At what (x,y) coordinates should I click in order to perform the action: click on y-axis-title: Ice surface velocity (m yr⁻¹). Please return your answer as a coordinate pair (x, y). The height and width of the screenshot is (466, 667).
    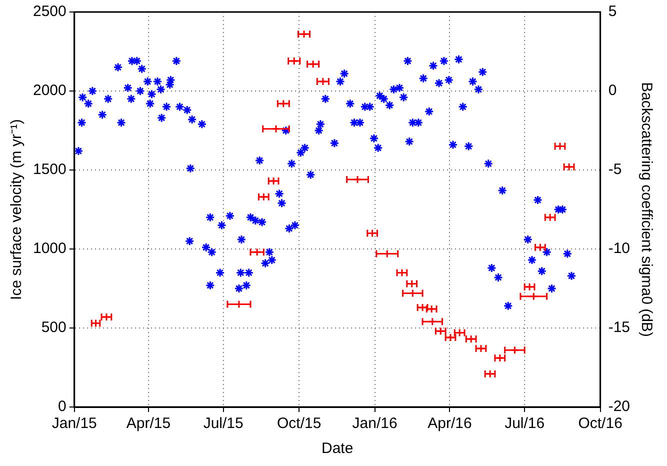
    Looking at the image, I should click on (17, 209).